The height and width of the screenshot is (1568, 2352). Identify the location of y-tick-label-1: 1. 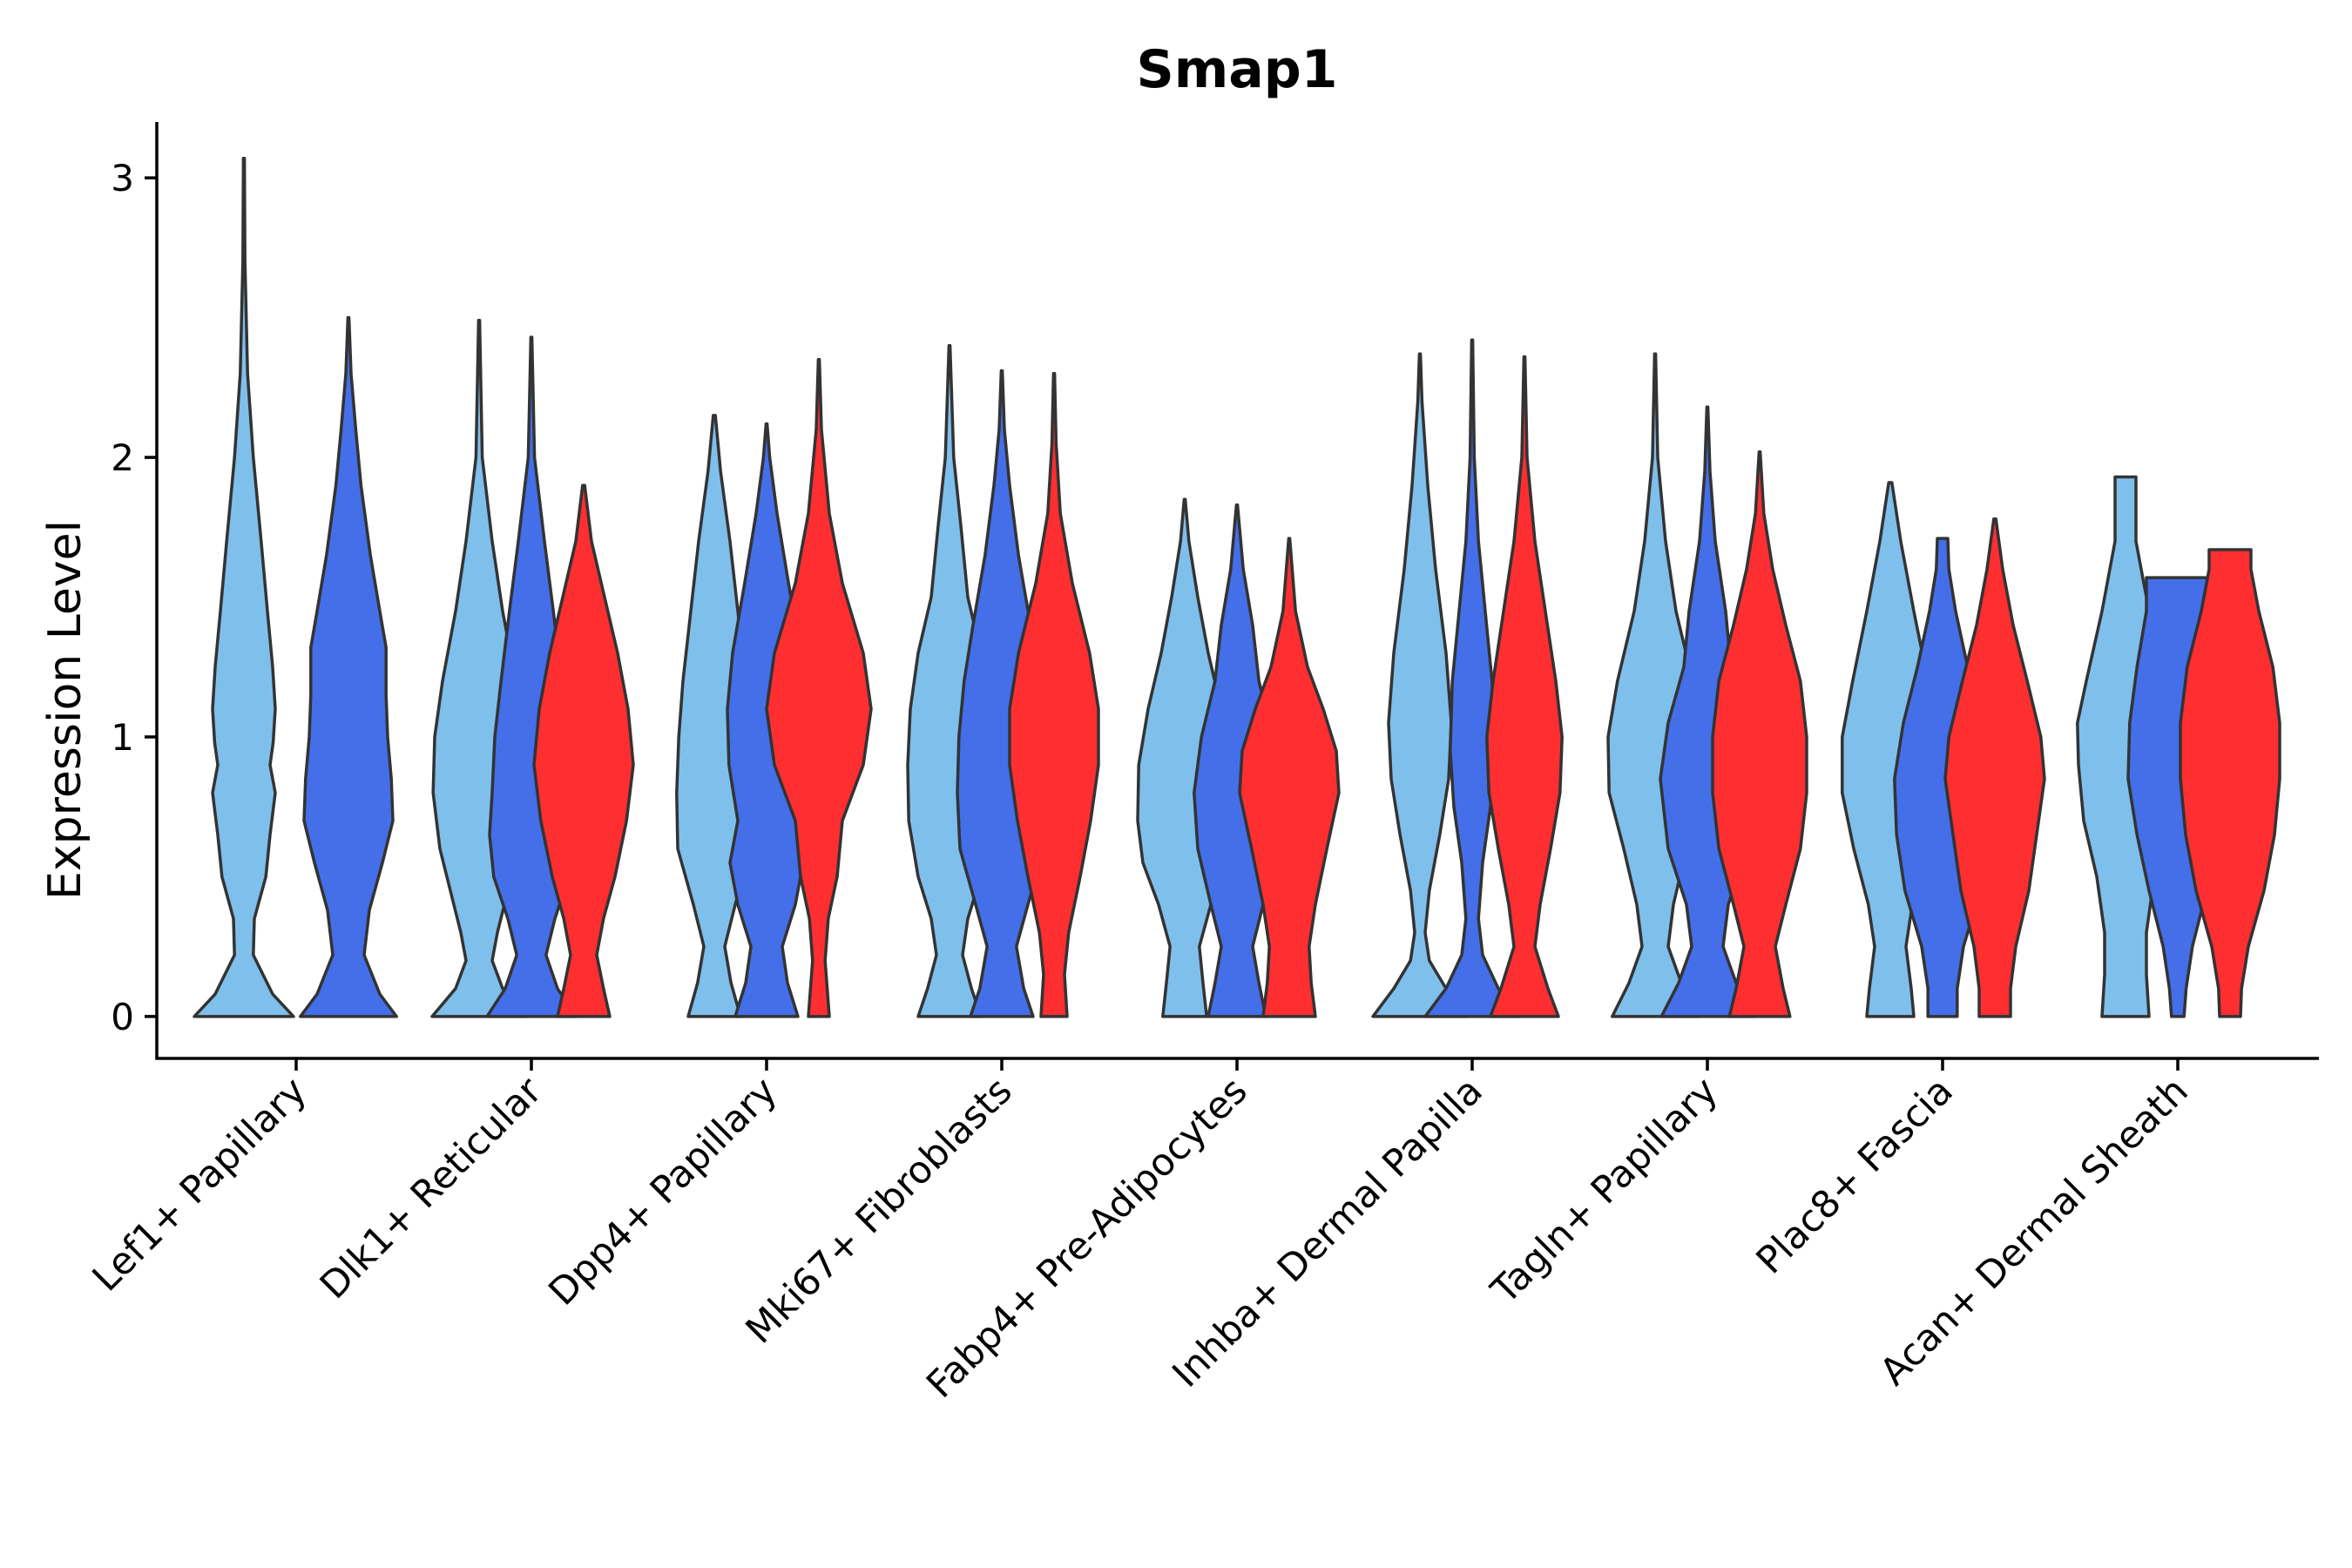
(122, 737).